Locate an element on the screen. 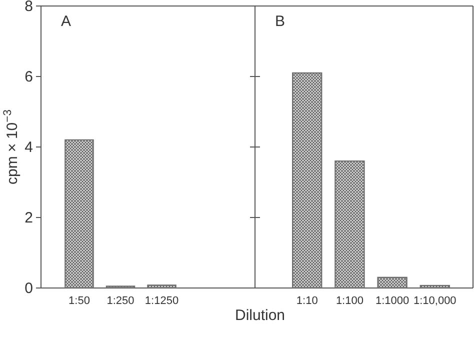  y-tick-label: 0 is located at coordinates (28, 288).